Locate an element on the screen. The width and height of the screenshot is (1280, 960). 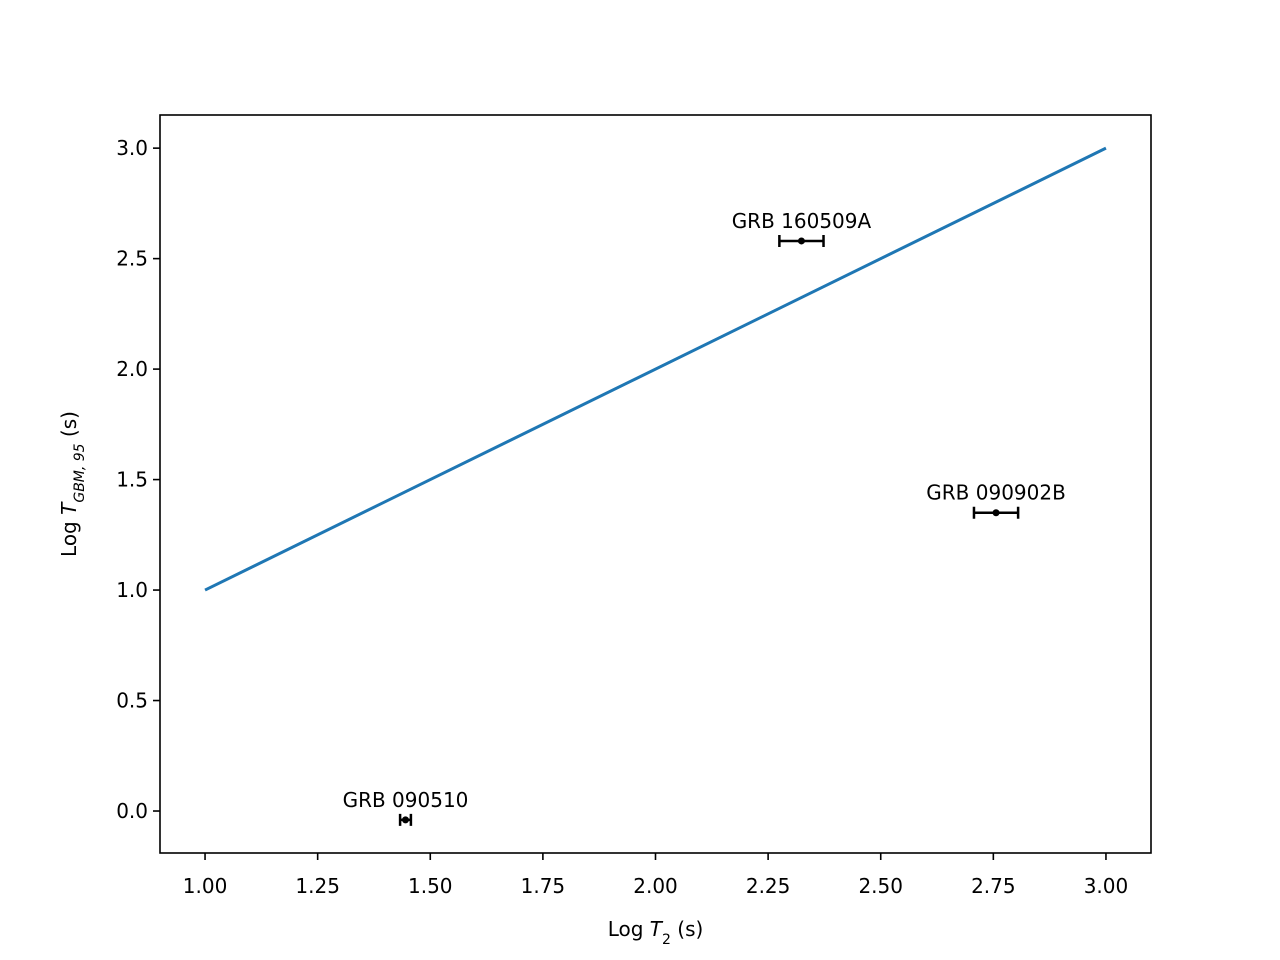
x-axis-label-part: (s) is located at coordinates (687, 929).